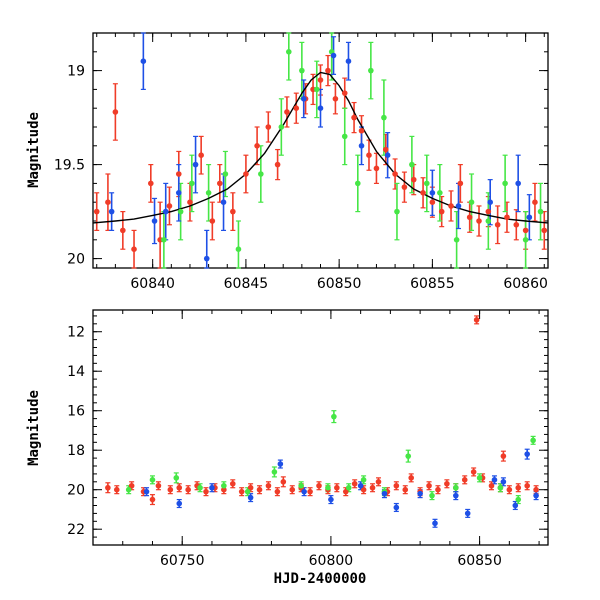 Image resolution: width=600 pixels, height=600 pixels. Describe the element at coordinates (320, 579) in the screenshot. I see `bottom-panel-x-axis-title: HJD-2400000` at that location.